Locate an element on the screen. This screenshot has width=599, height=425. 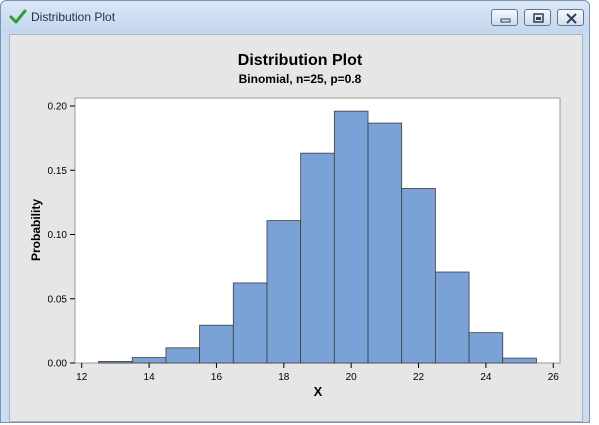
y-tick-label: 0.20 is located at coordinates (58, 107).